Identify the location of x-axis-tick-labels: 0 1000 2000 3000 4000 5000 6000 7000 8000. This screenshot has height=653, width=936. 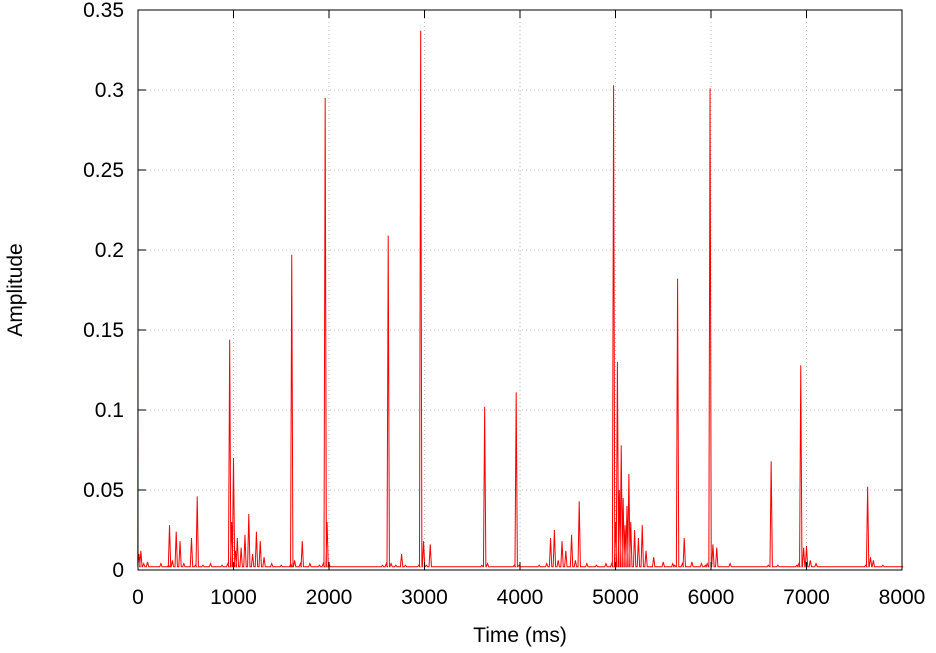
(528, 597).